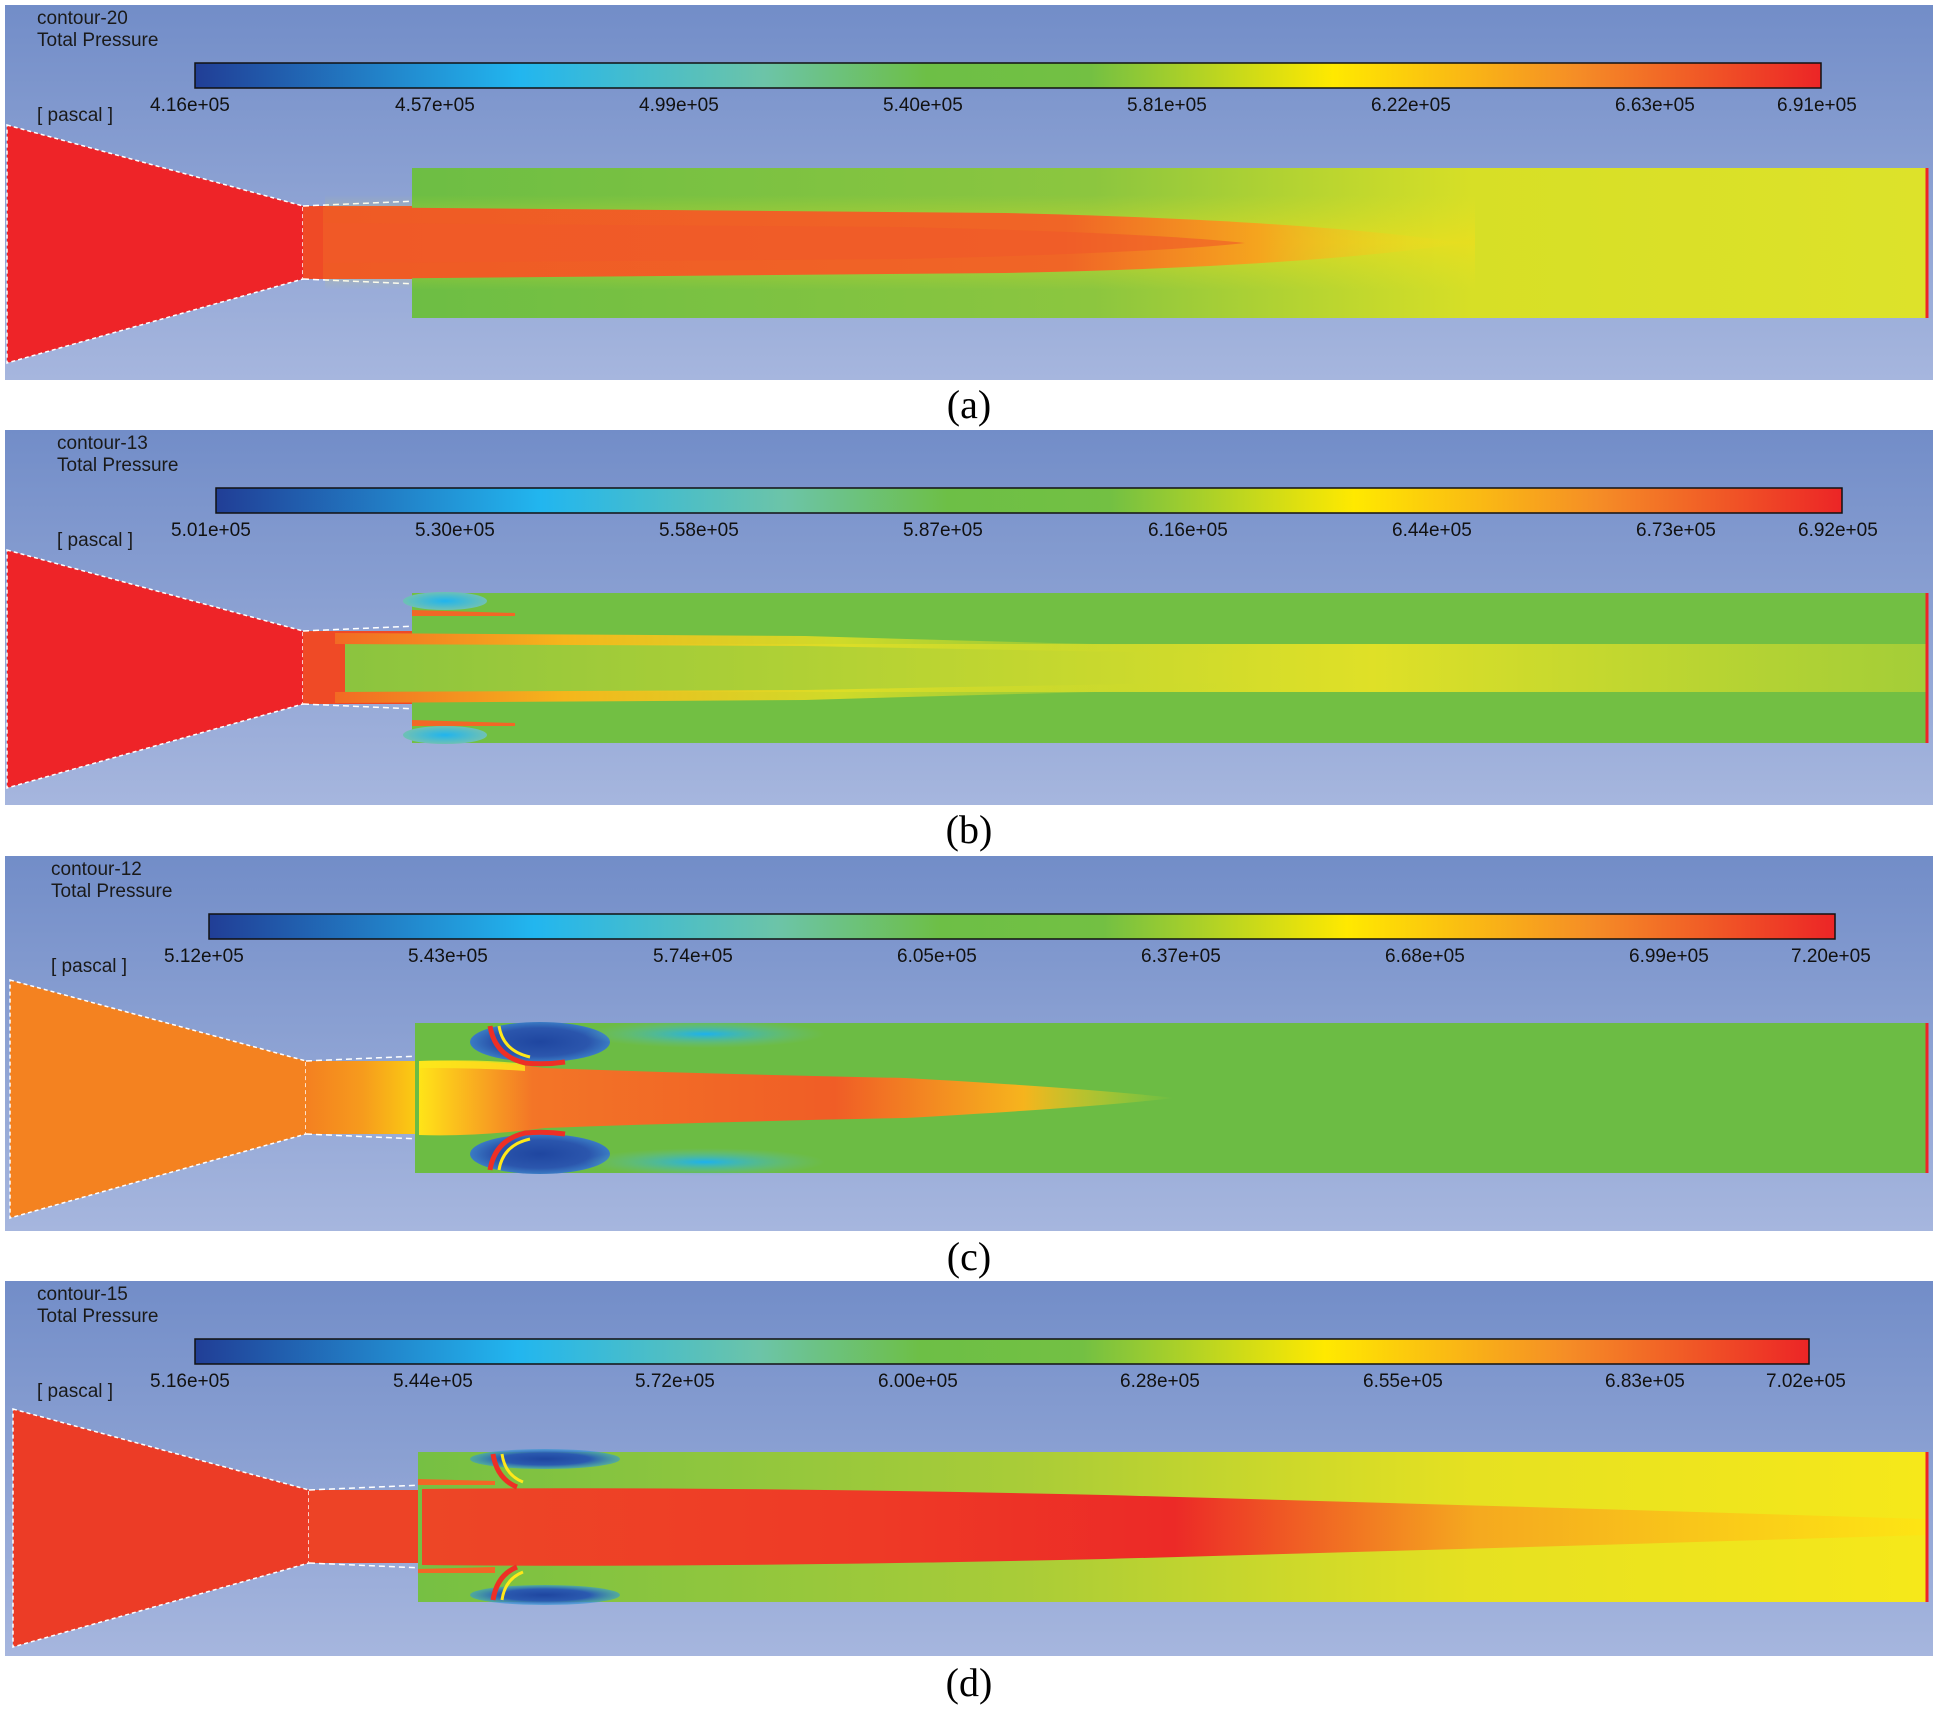 This screenshot has height=1711, width=1938. Describe the element at coordinates (969, 1256) in the screenshot. I see `caption-c: (c)` at that location.